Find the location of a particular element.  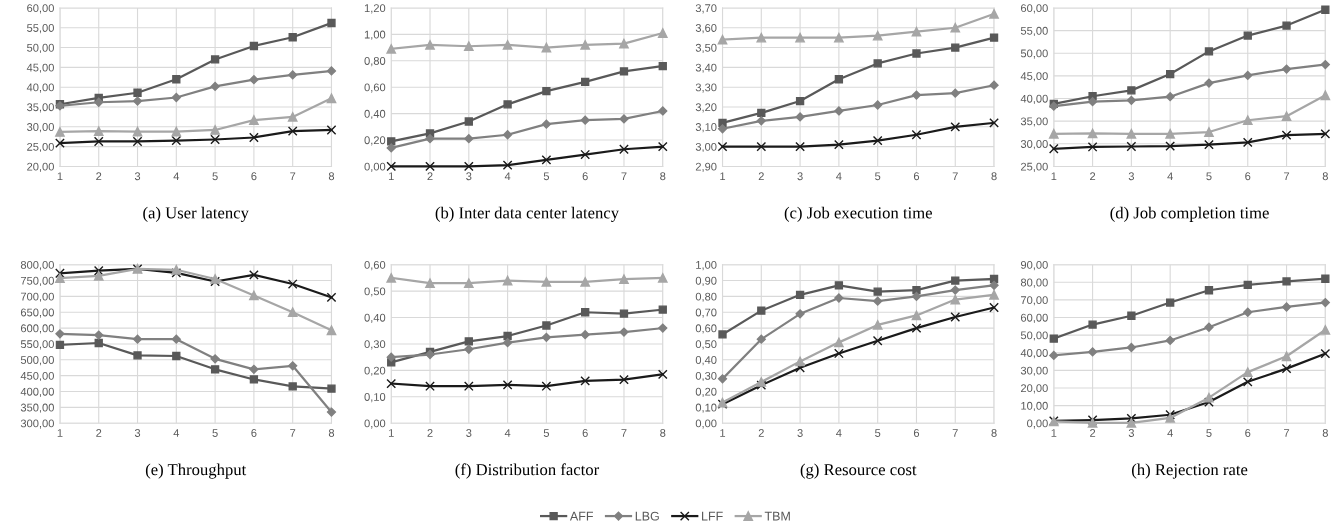

y-tick-label: 3,50 is located at coordinates (706, 48).